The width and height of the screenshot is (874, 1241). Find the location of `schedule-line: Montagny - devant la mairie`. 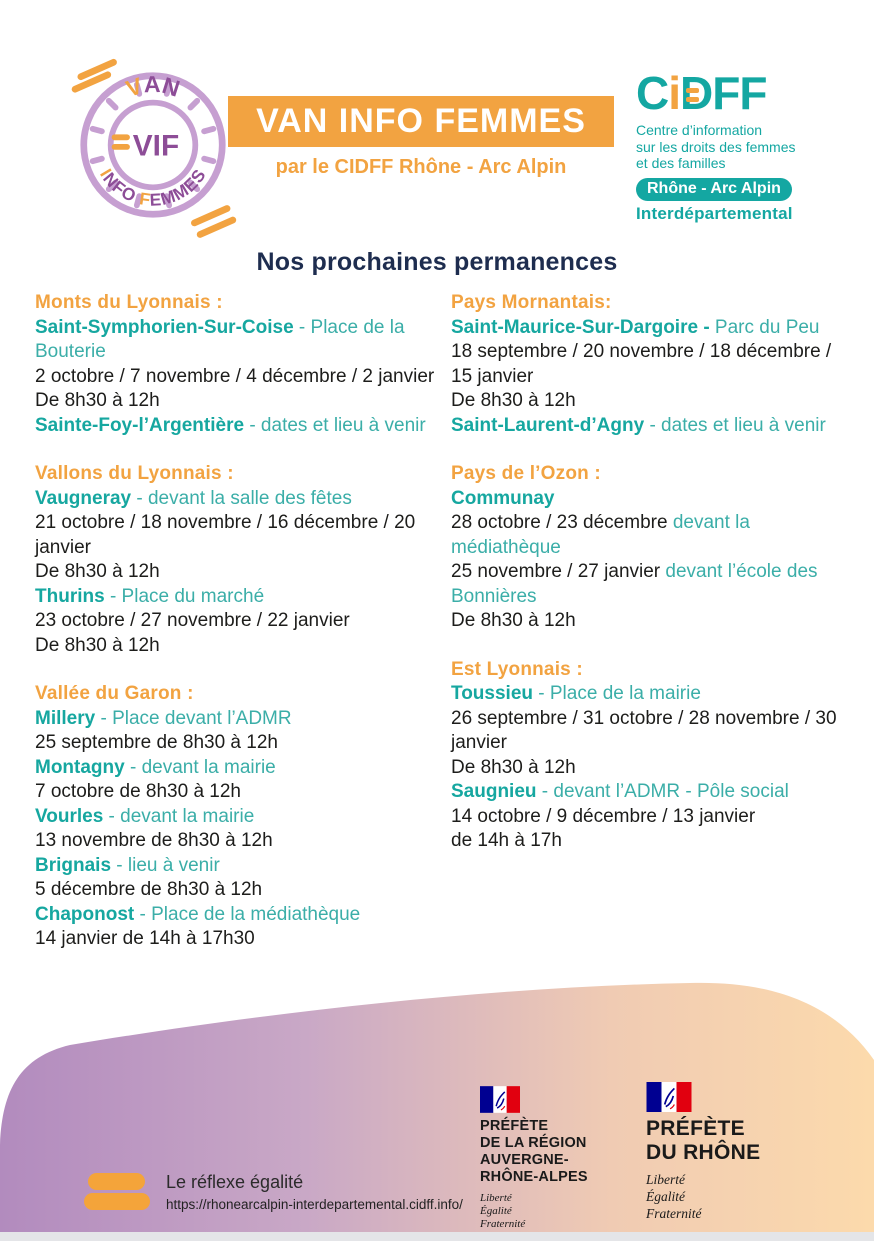

schedule-line: Montagny - devant la mairie is located at coordinates (235, 768).